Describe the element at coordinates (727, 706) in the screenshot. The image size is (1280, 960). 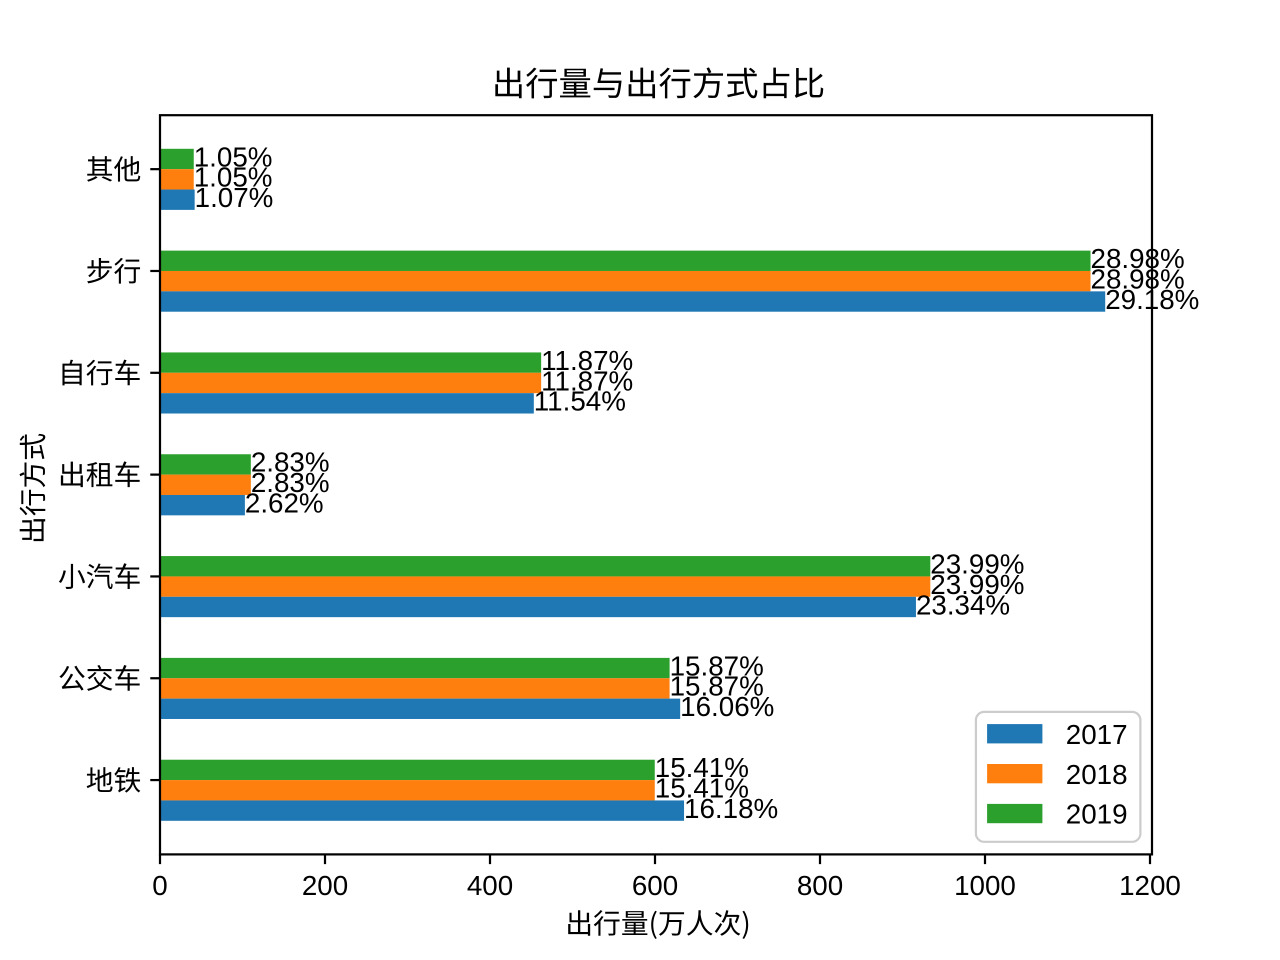
I see `svg-text: 16.06%` at that location.